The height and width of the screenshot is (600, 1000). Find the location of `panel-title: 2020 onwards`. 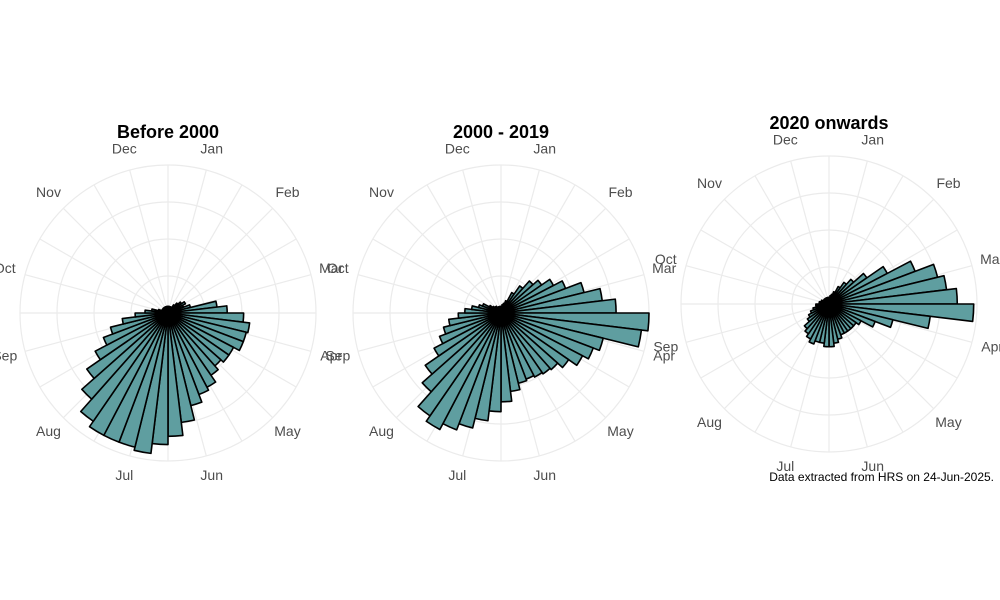

panel-title: 2020 onwards is located at coordinates (828, 123).